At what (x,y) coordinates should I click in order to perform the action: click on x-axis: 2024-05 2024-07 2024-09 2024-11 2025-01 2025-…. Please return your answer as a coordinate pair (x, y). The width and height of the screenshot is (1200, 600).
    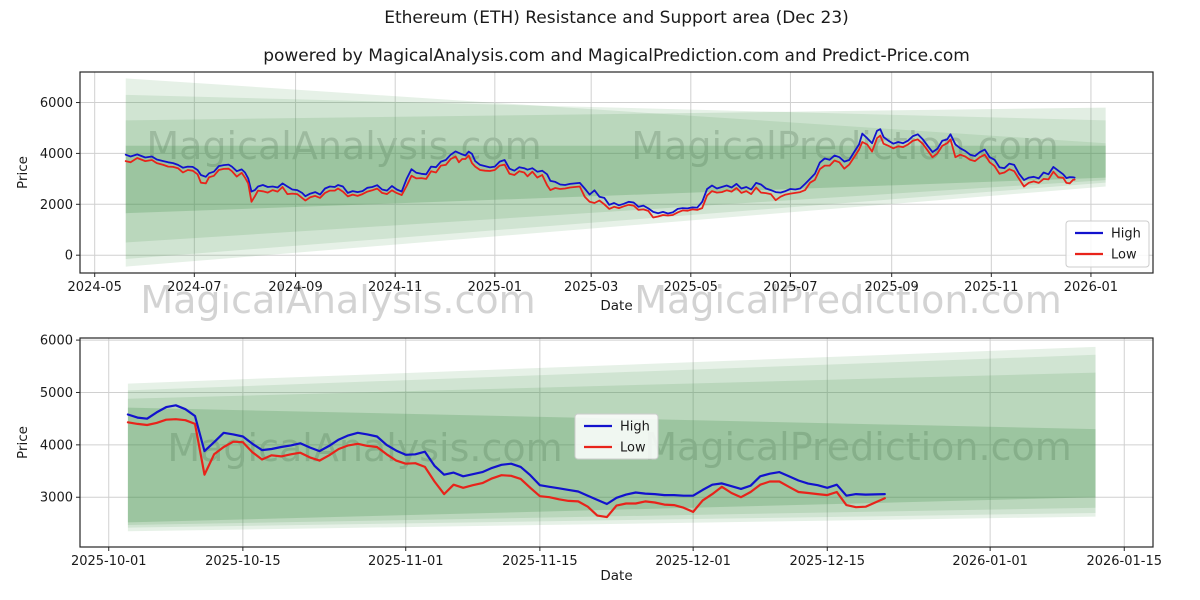
    Looking at the image, I should click on (593, 284).